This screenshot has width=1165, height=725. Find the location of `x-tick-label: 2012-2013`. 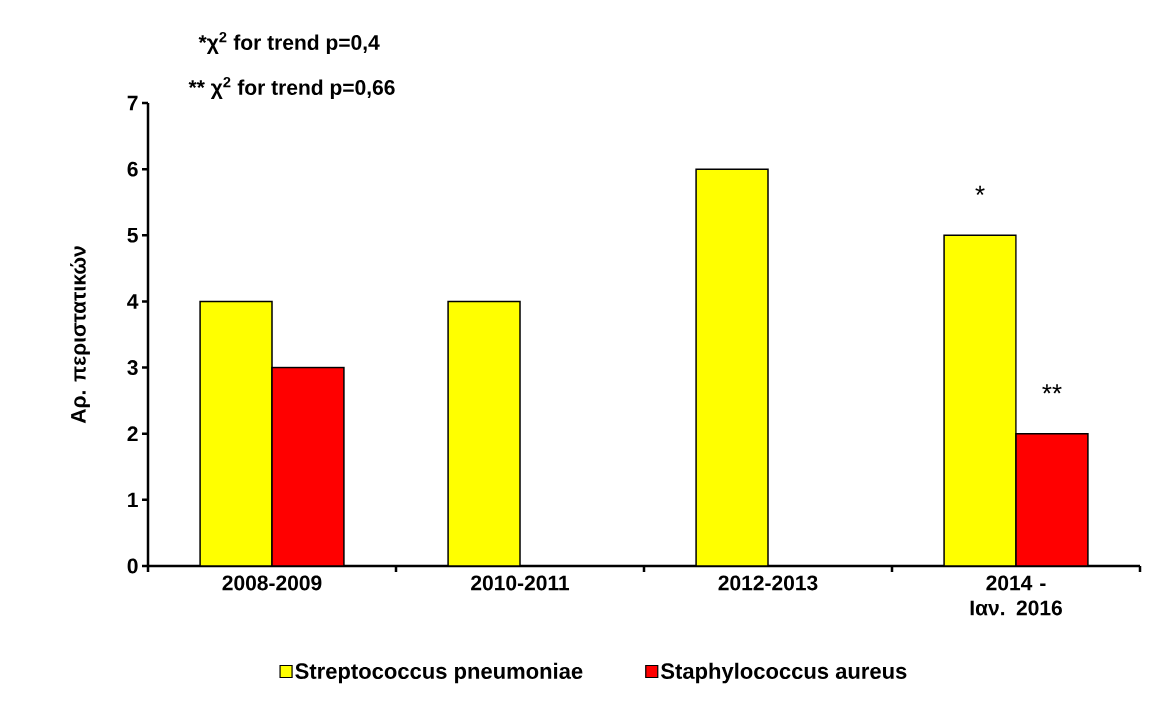

x-tick-label: 2012-2013 is located at coordinates (768, 583).